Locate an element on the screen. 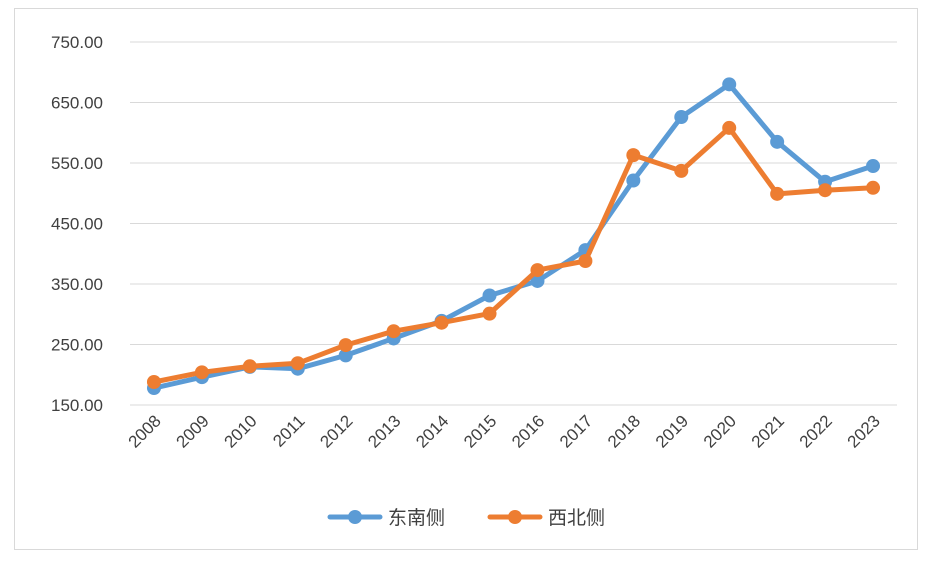  x-tick-label: 2014 is located at coordinates (432, 431).